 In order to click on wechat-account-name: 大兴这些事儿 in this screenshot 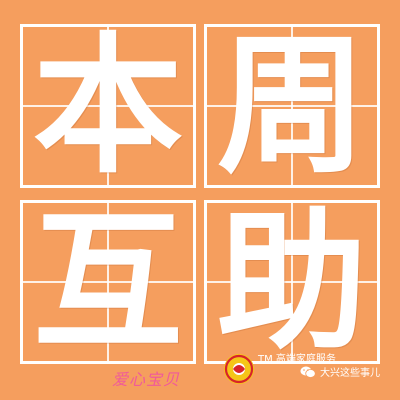, I will do `click(350, 373)`.